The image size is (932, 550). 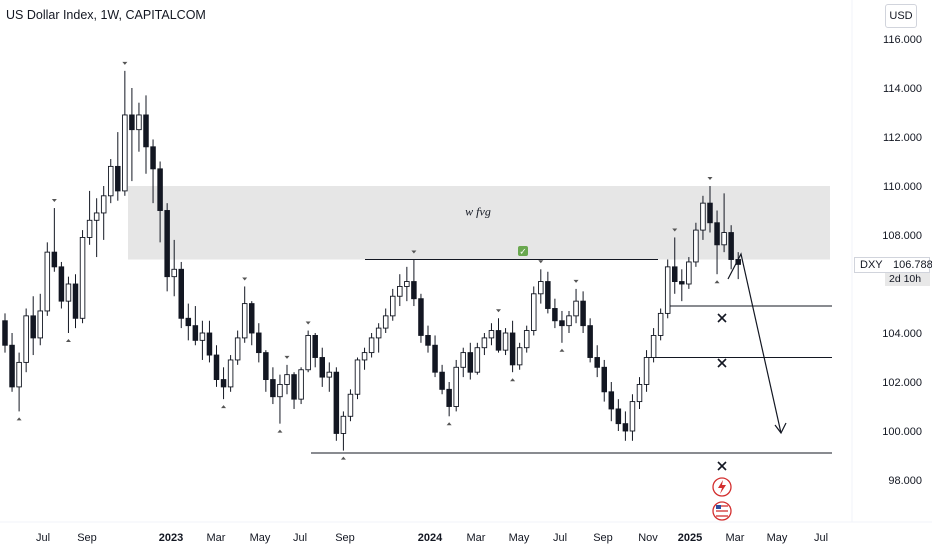 I want to click on us-flag-event-icon, so click(x=722, y=511).